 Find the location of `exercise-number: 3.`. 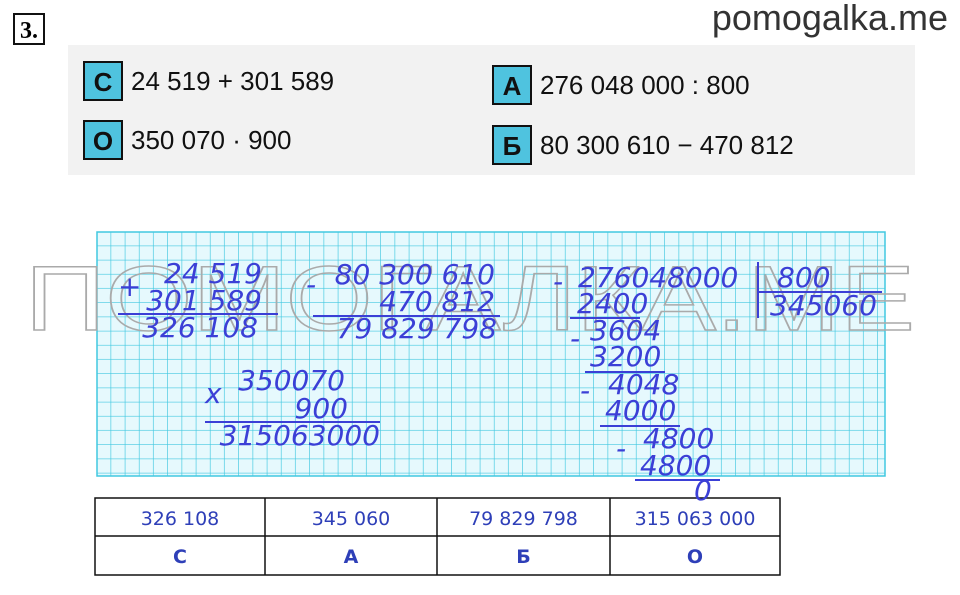

exercise-number: 3. is located at coordinates (29, 31).